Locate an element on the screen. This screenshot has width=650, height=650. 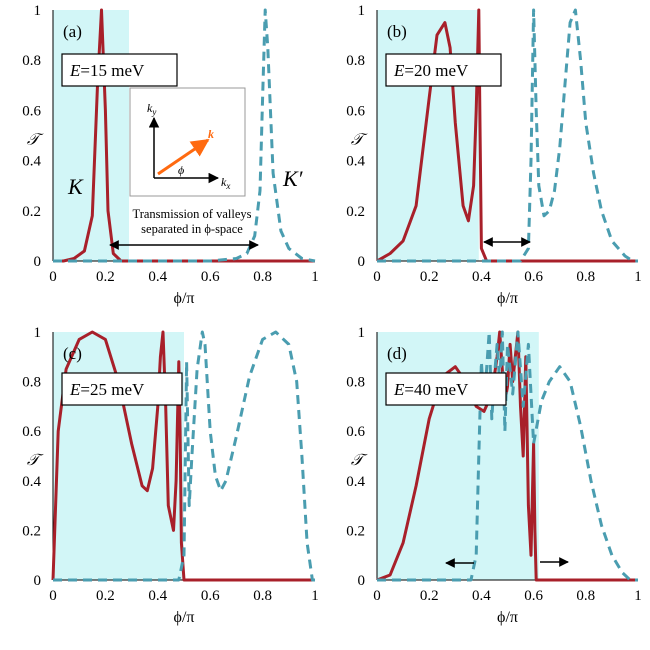
note-line-2: separated in ϕ-space is located at coordinates (192, 229).